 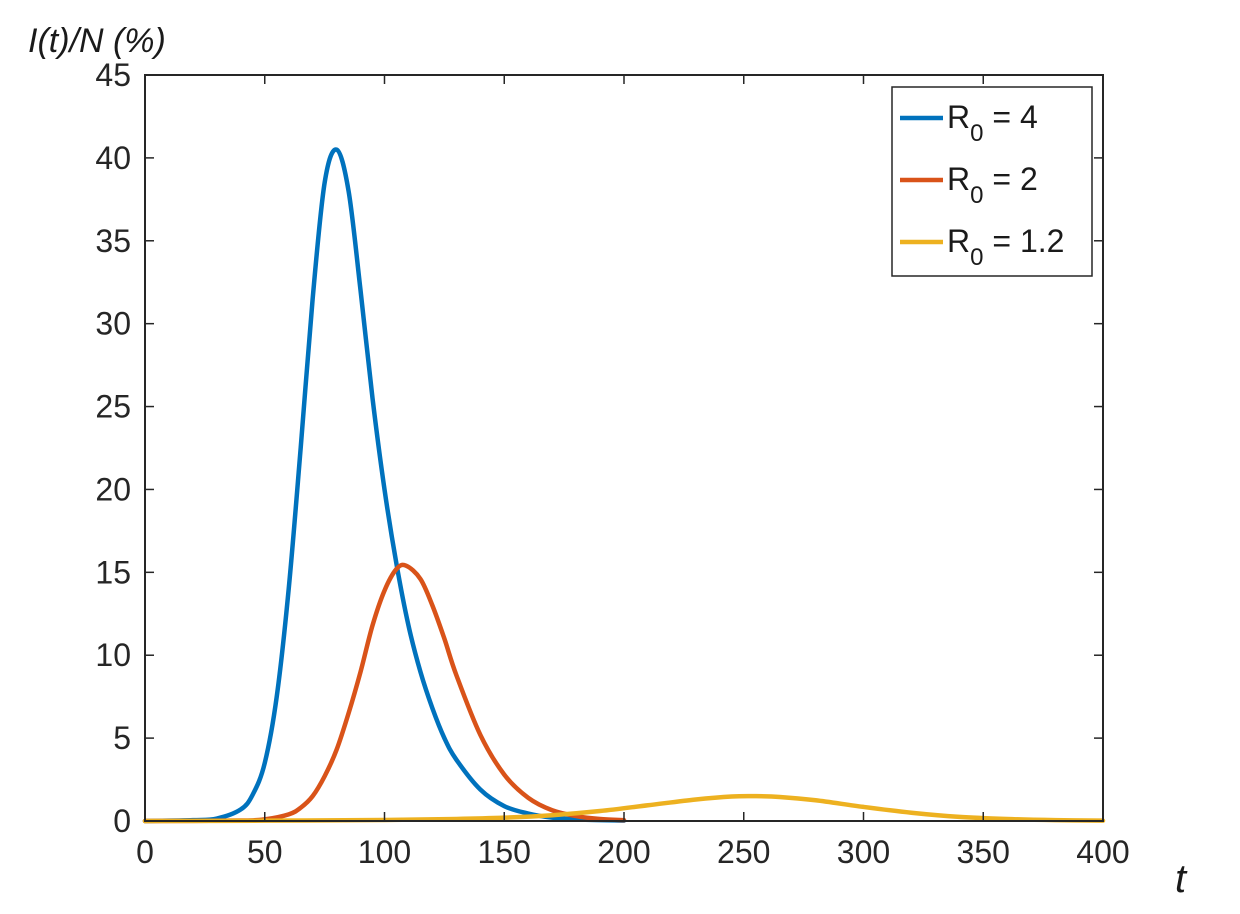 What do you see at coordinates (1181, 879) in the screenshot?
I see `x-axis-label: t` at bounding box center [1181, 879].